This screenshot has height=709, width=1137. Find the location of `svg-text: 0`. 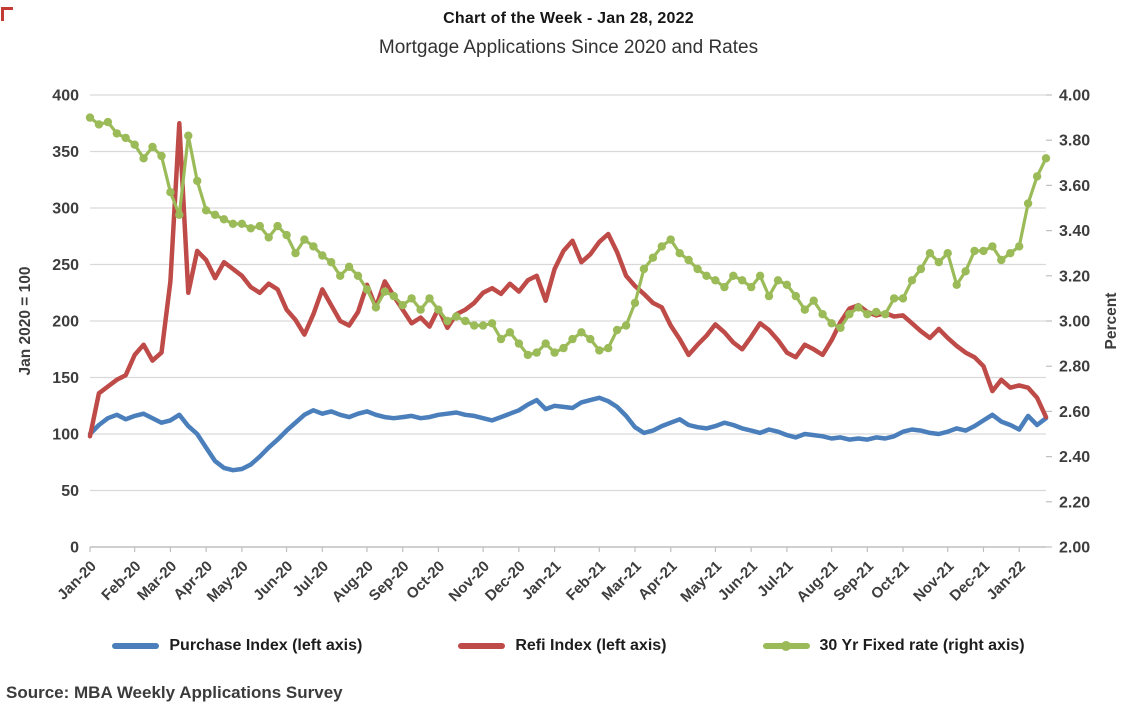

svg-text: 0 is located at coordinates (74, 548).